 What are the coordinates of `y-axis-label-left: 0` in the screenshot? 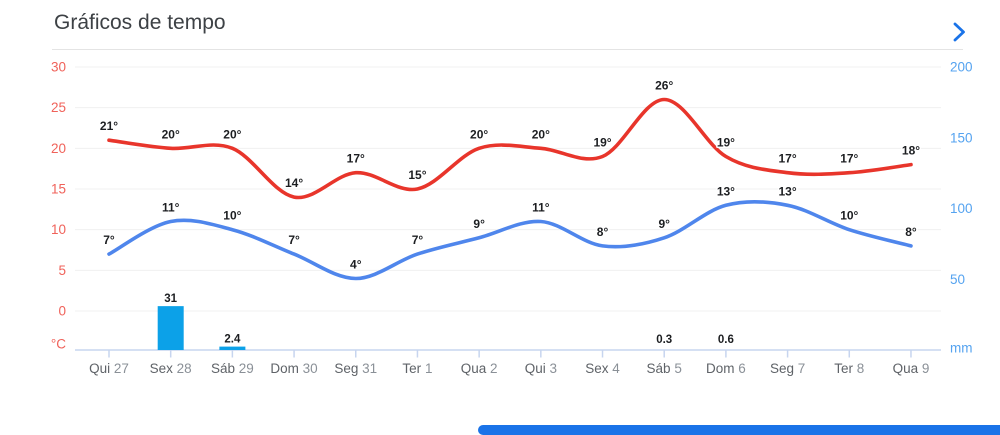 It's located at (62, 311).